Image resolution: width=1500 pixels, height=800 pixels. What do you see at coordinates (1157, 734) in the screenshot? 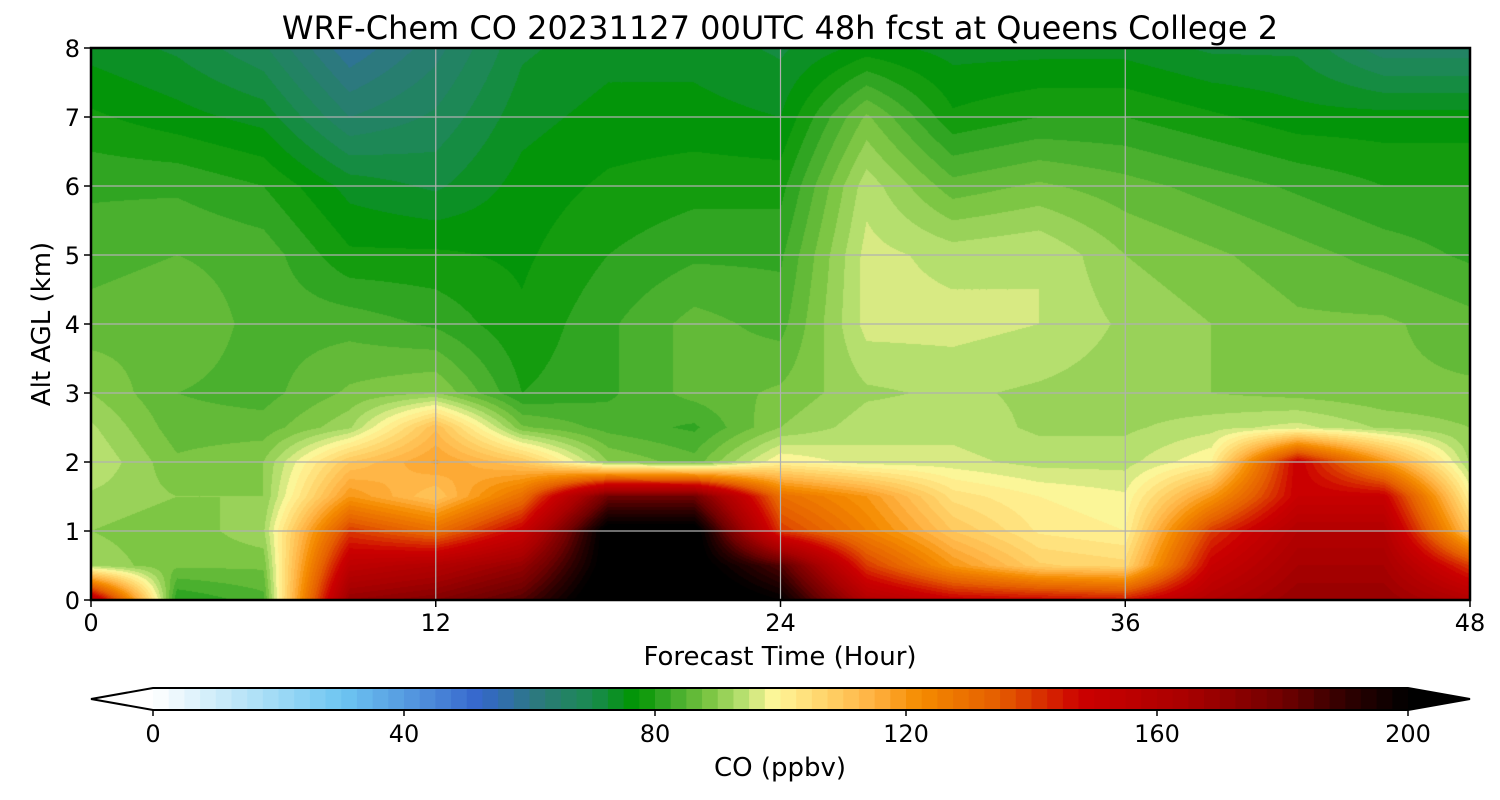
I see `colorbar-tick-label: 160` at bounding box center [1157, 734].